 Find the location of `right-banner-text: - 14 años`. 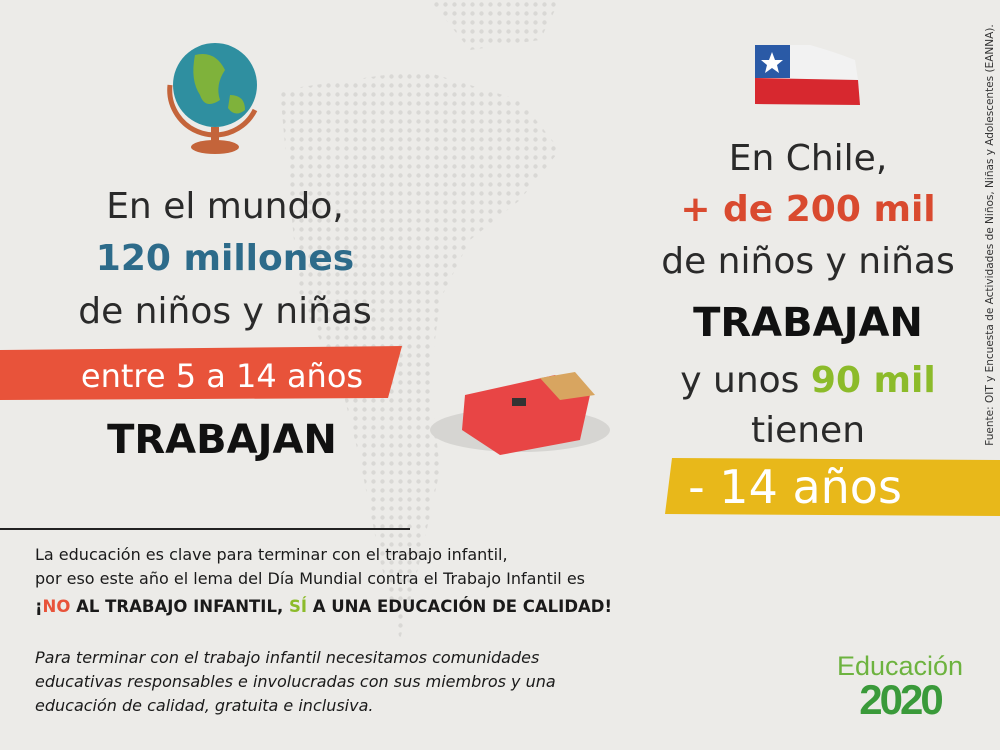

right-banner-text: - 14 años is located at coordinates (795, 487).